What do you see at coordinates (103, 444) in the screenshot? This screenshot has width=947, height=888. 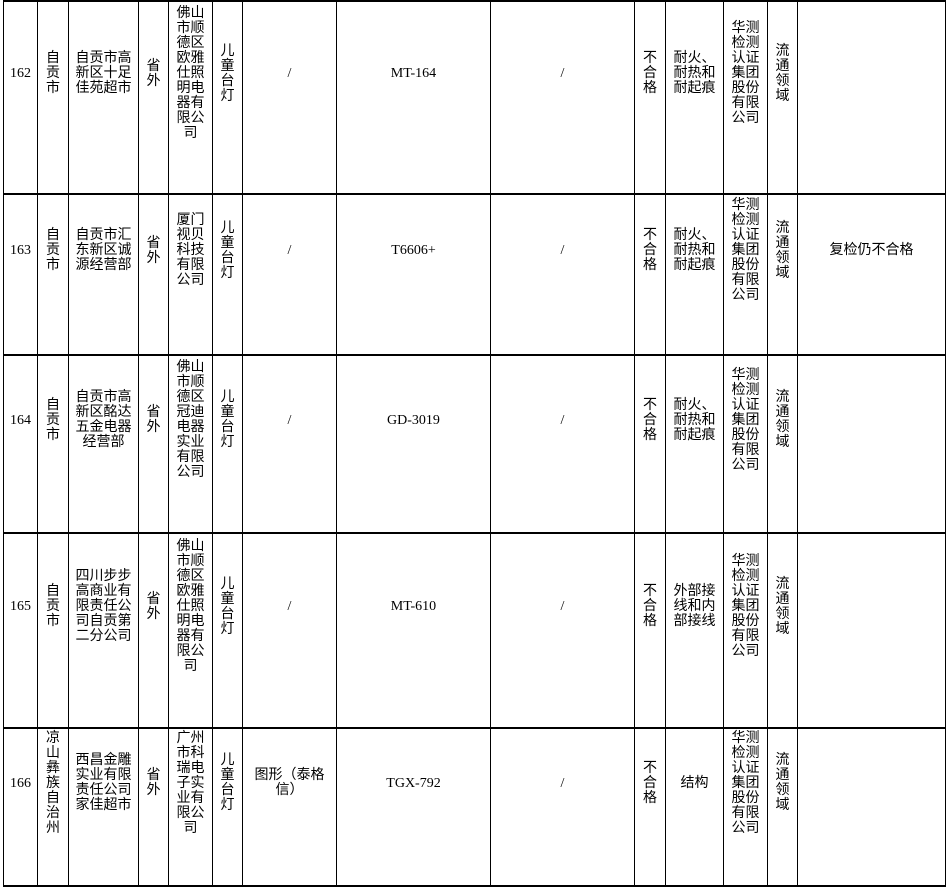 I see `cell-seller: 自贡市高新区酩达五金电器经营部` at bounding box center [103, 444].